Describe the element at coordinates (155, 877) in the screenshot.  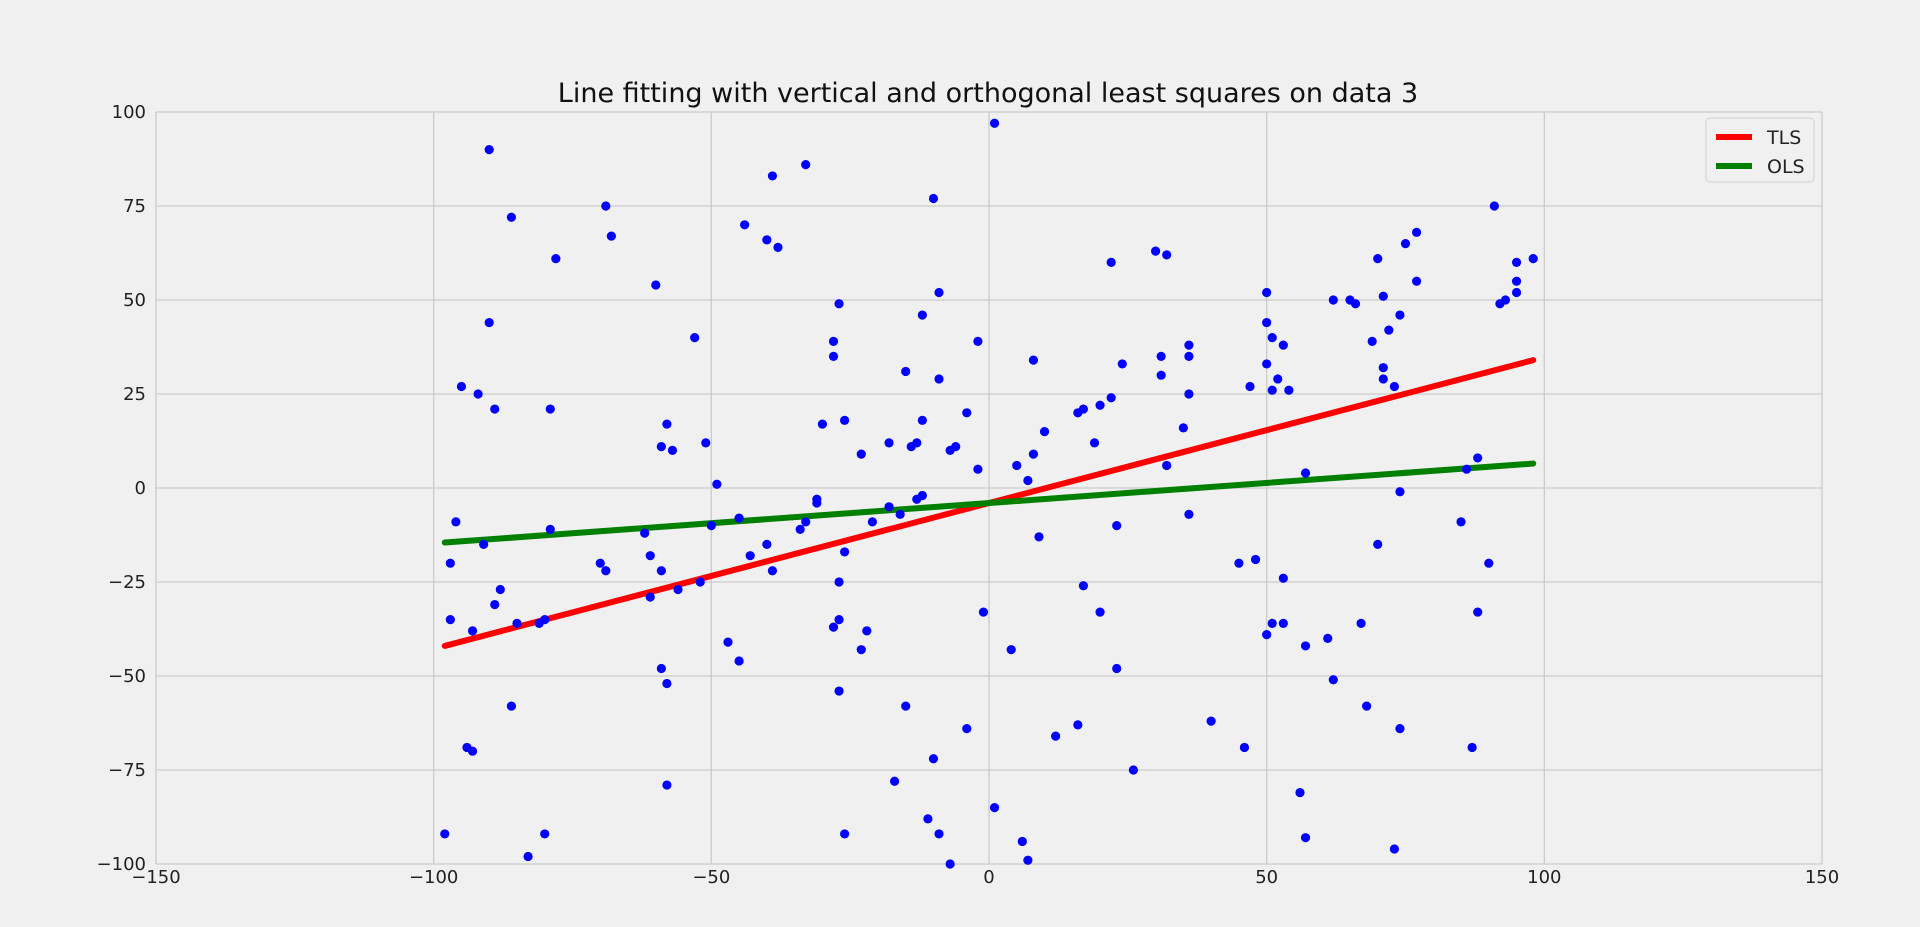
I see `x-tick-label: −150` at that location.